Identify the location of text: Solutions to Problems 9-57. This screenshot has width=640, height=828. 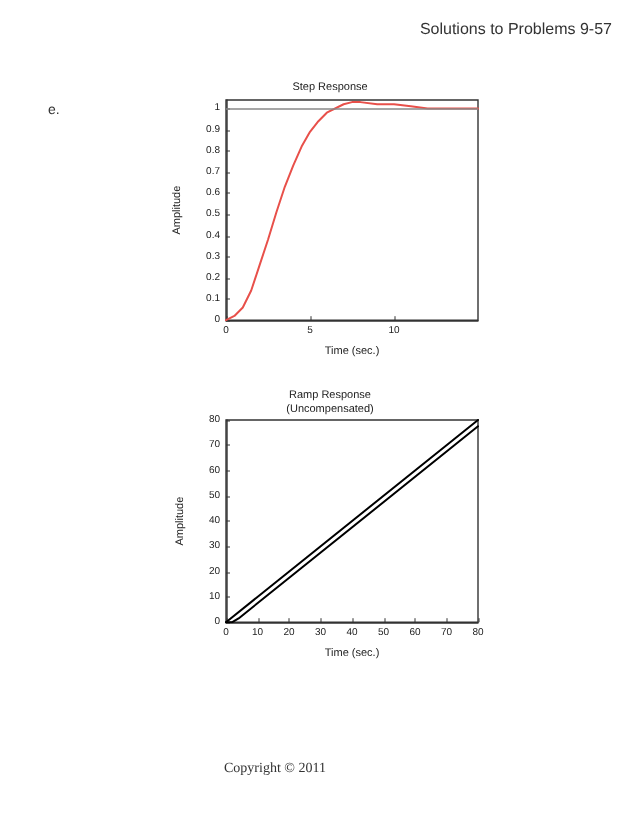
(515, 29).